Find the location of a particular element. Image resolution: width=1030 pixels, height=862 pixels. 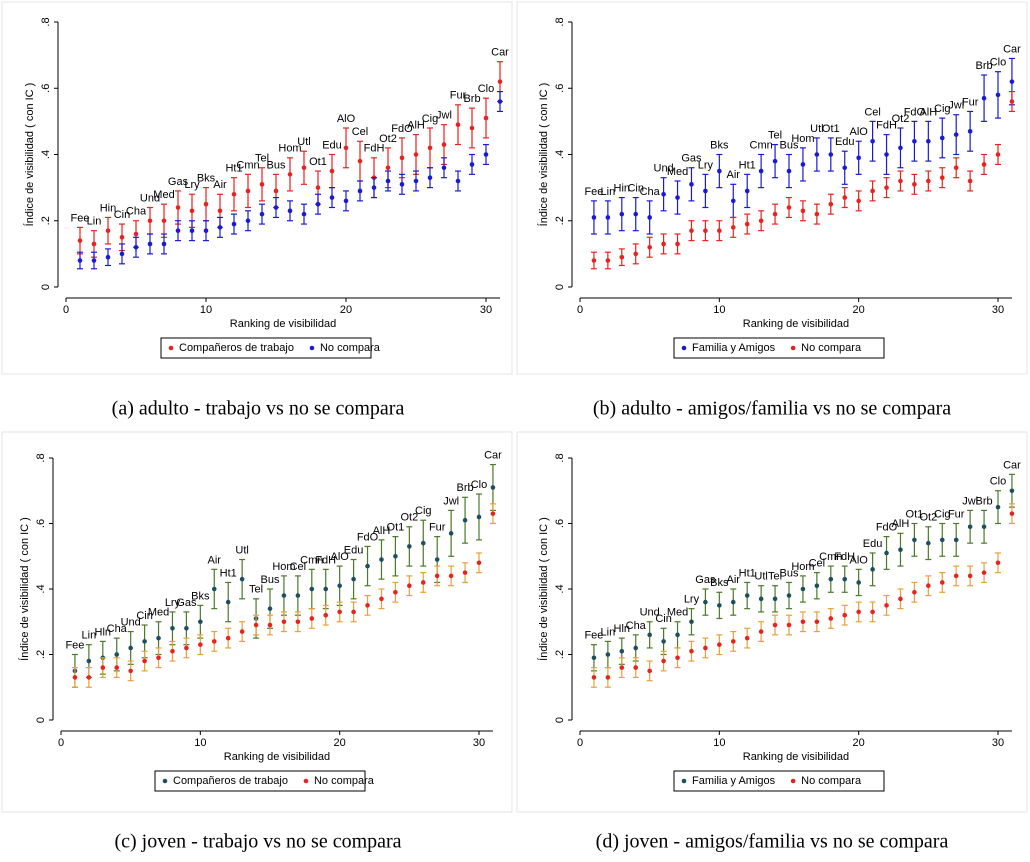

point-label: Tel is located at coordinates (256, 590).